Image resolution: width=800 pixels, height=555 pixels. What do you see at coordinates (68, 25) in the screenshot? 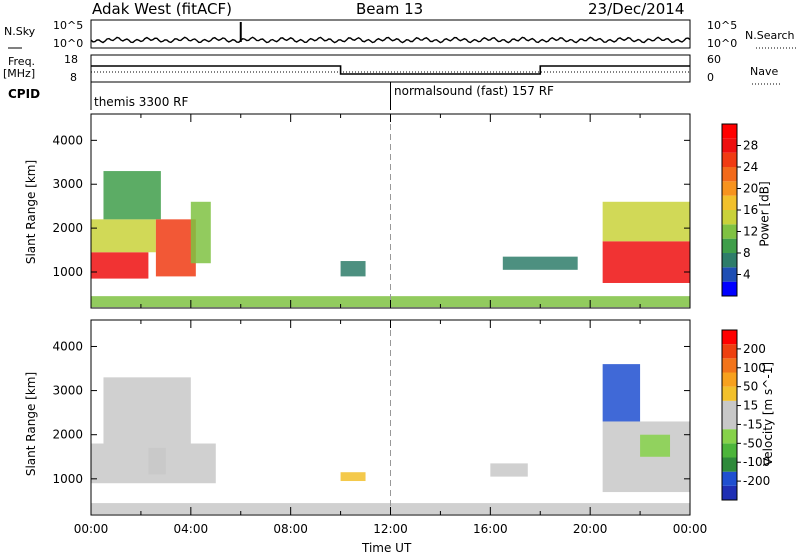
I see `nsky-tick-top: 10^5` at bounding box center [68, 25].